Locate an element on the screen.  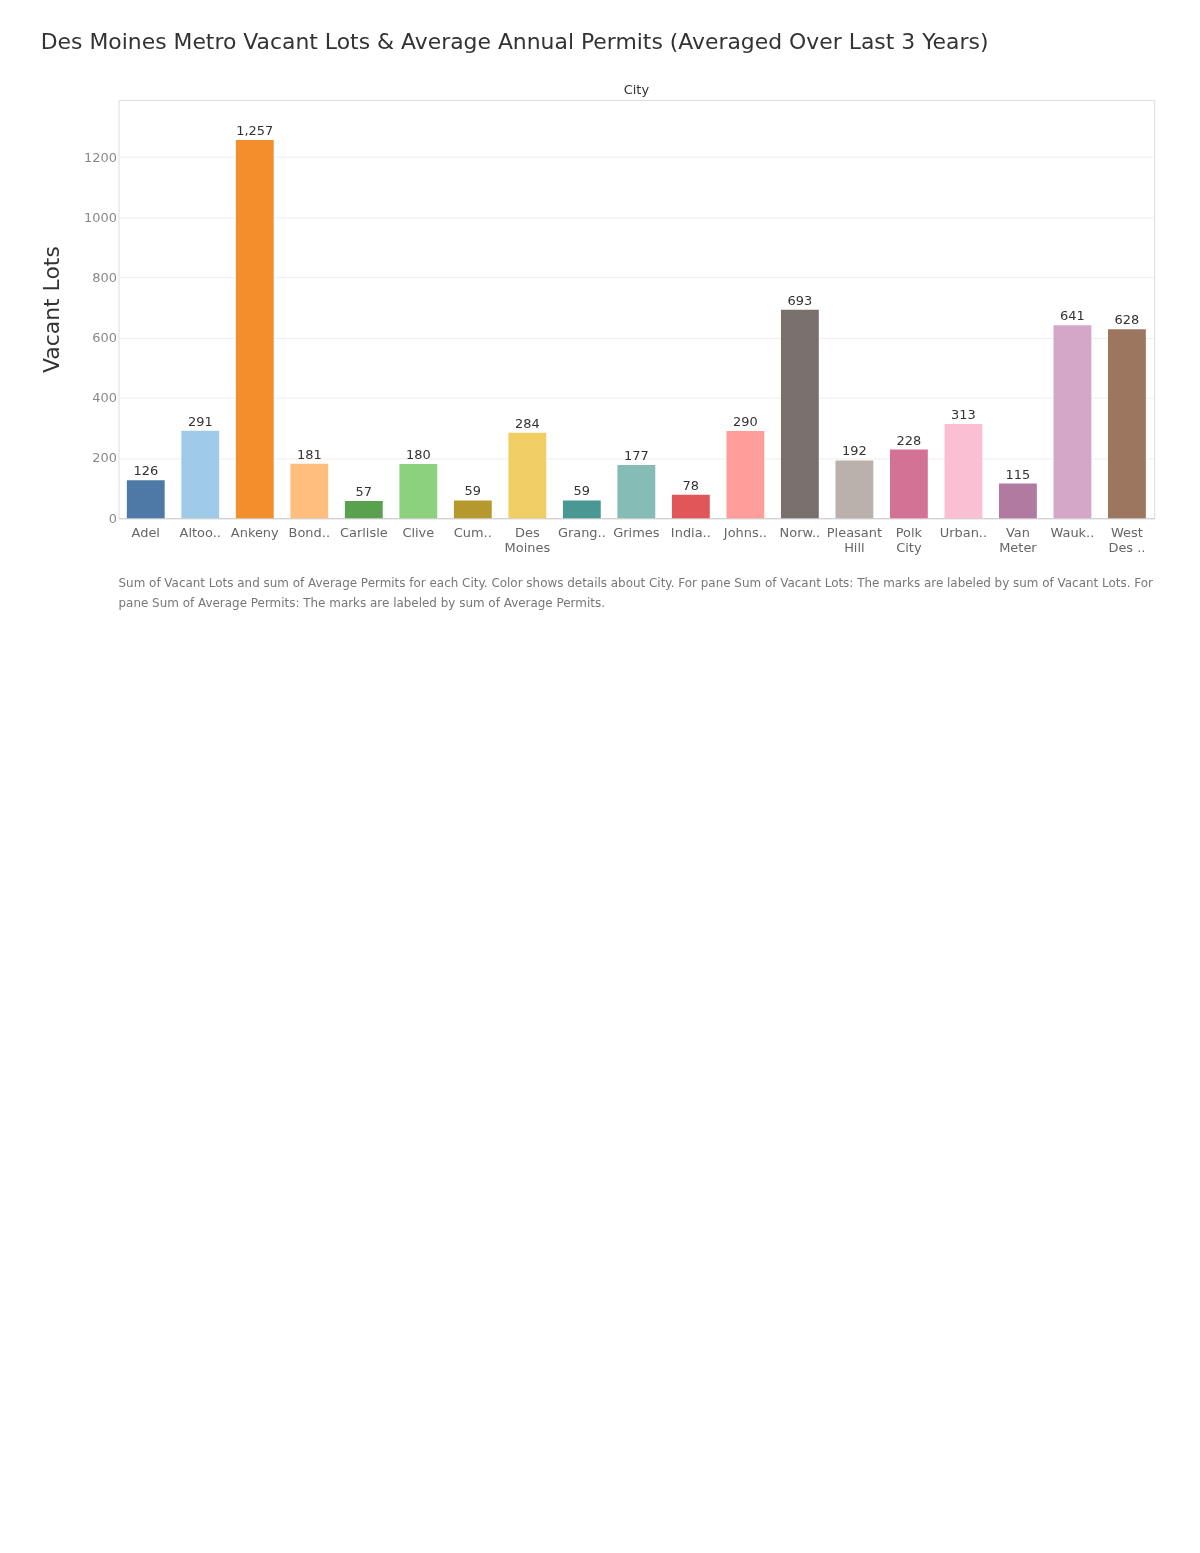
data-label: 693 is located at coordinates (800, 300).